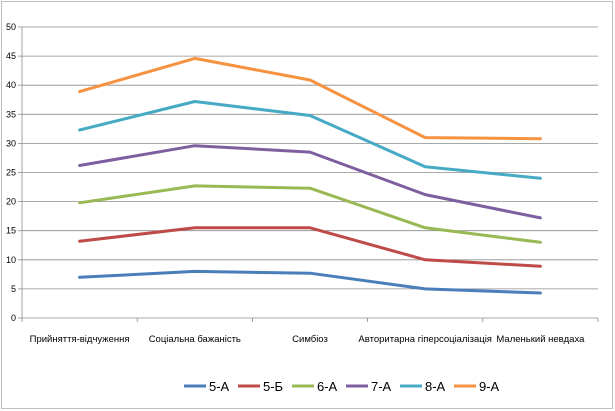  Describe the element at coordinates (310, 247) in the screenshot. I see `series-5-Б` at that location.